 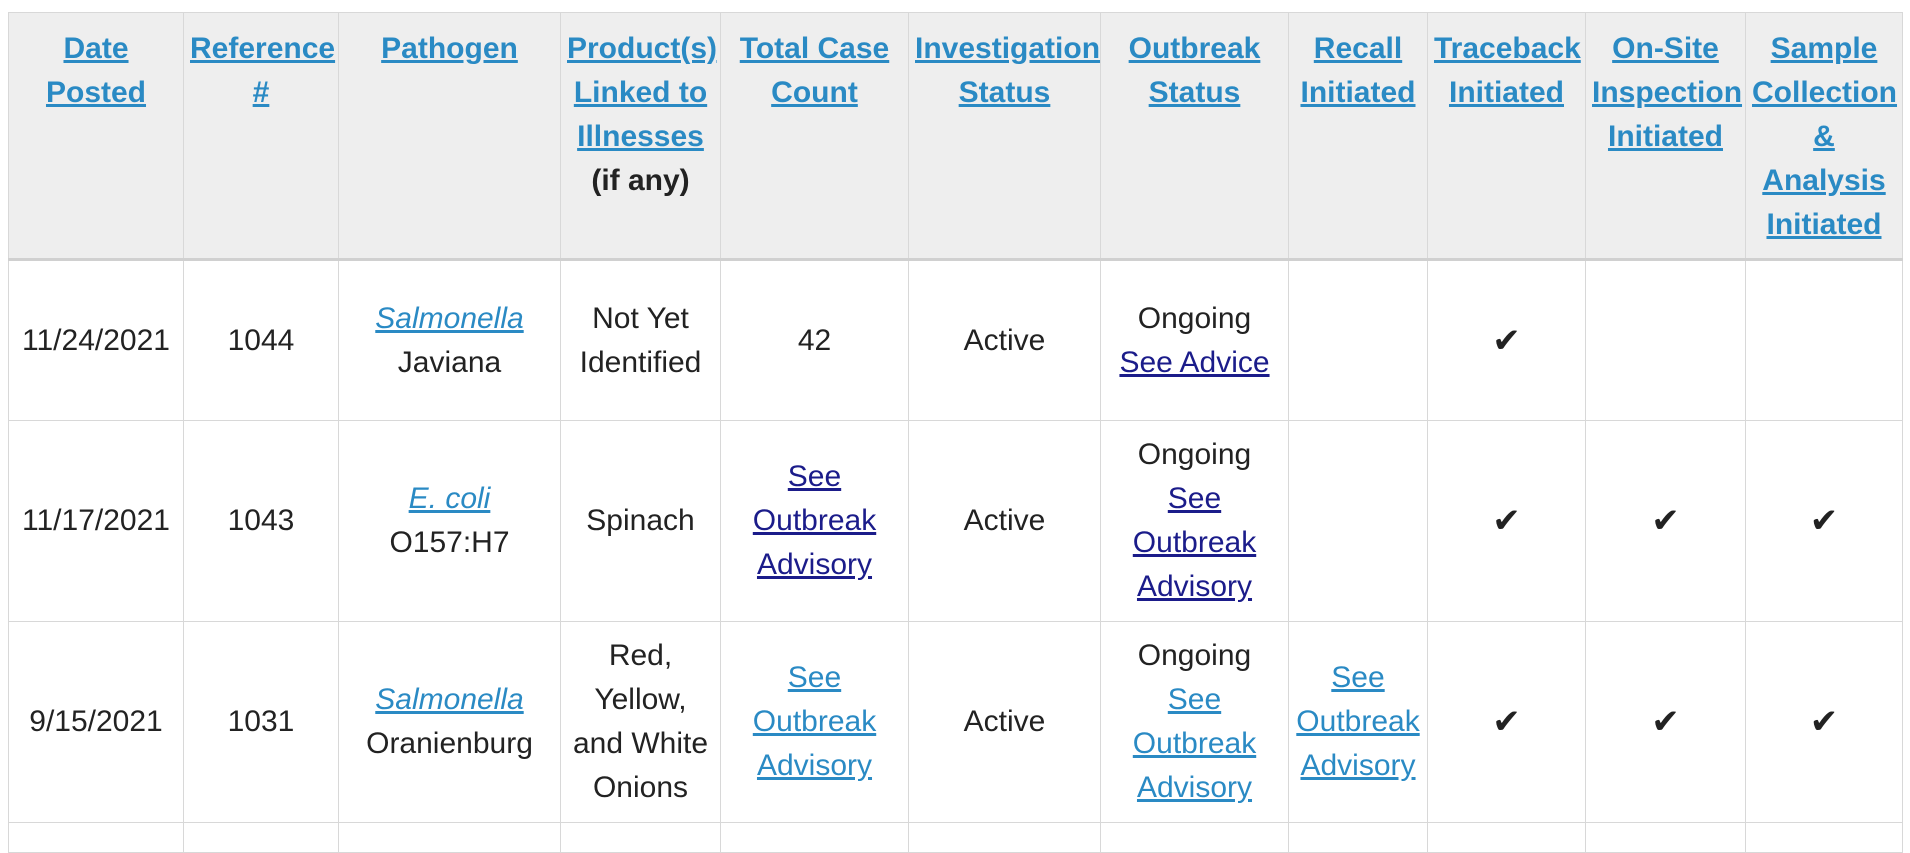 I want to click on cell-date: 11/17/2021, so click(x=96, y=521).